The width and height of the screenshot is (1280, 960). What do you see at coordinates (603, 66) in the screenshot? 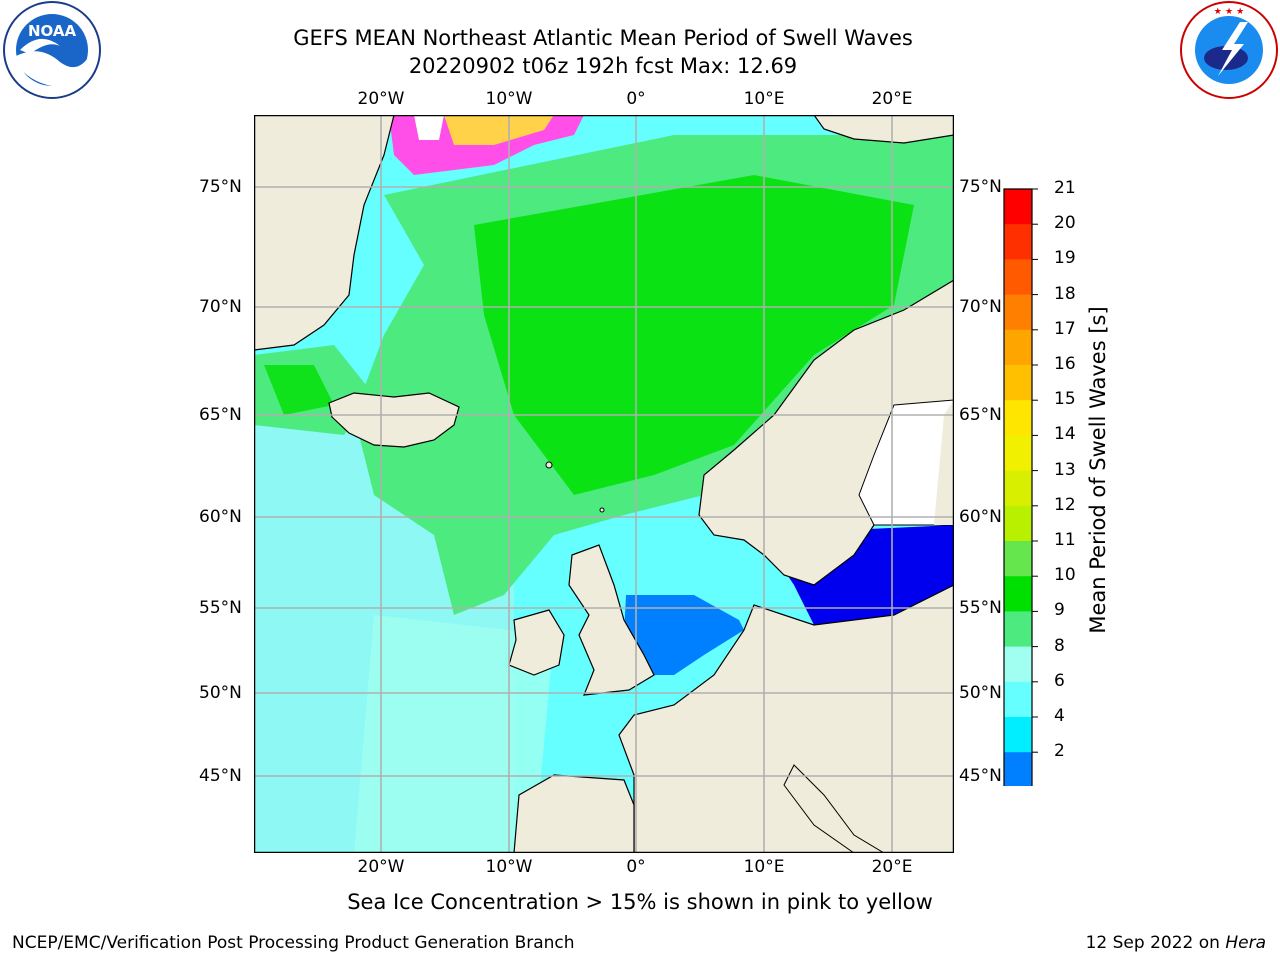
I see `chart-subtitle: 20220902 t06z 192h fcst Max: 12.69` at bounding box center [603, 66].